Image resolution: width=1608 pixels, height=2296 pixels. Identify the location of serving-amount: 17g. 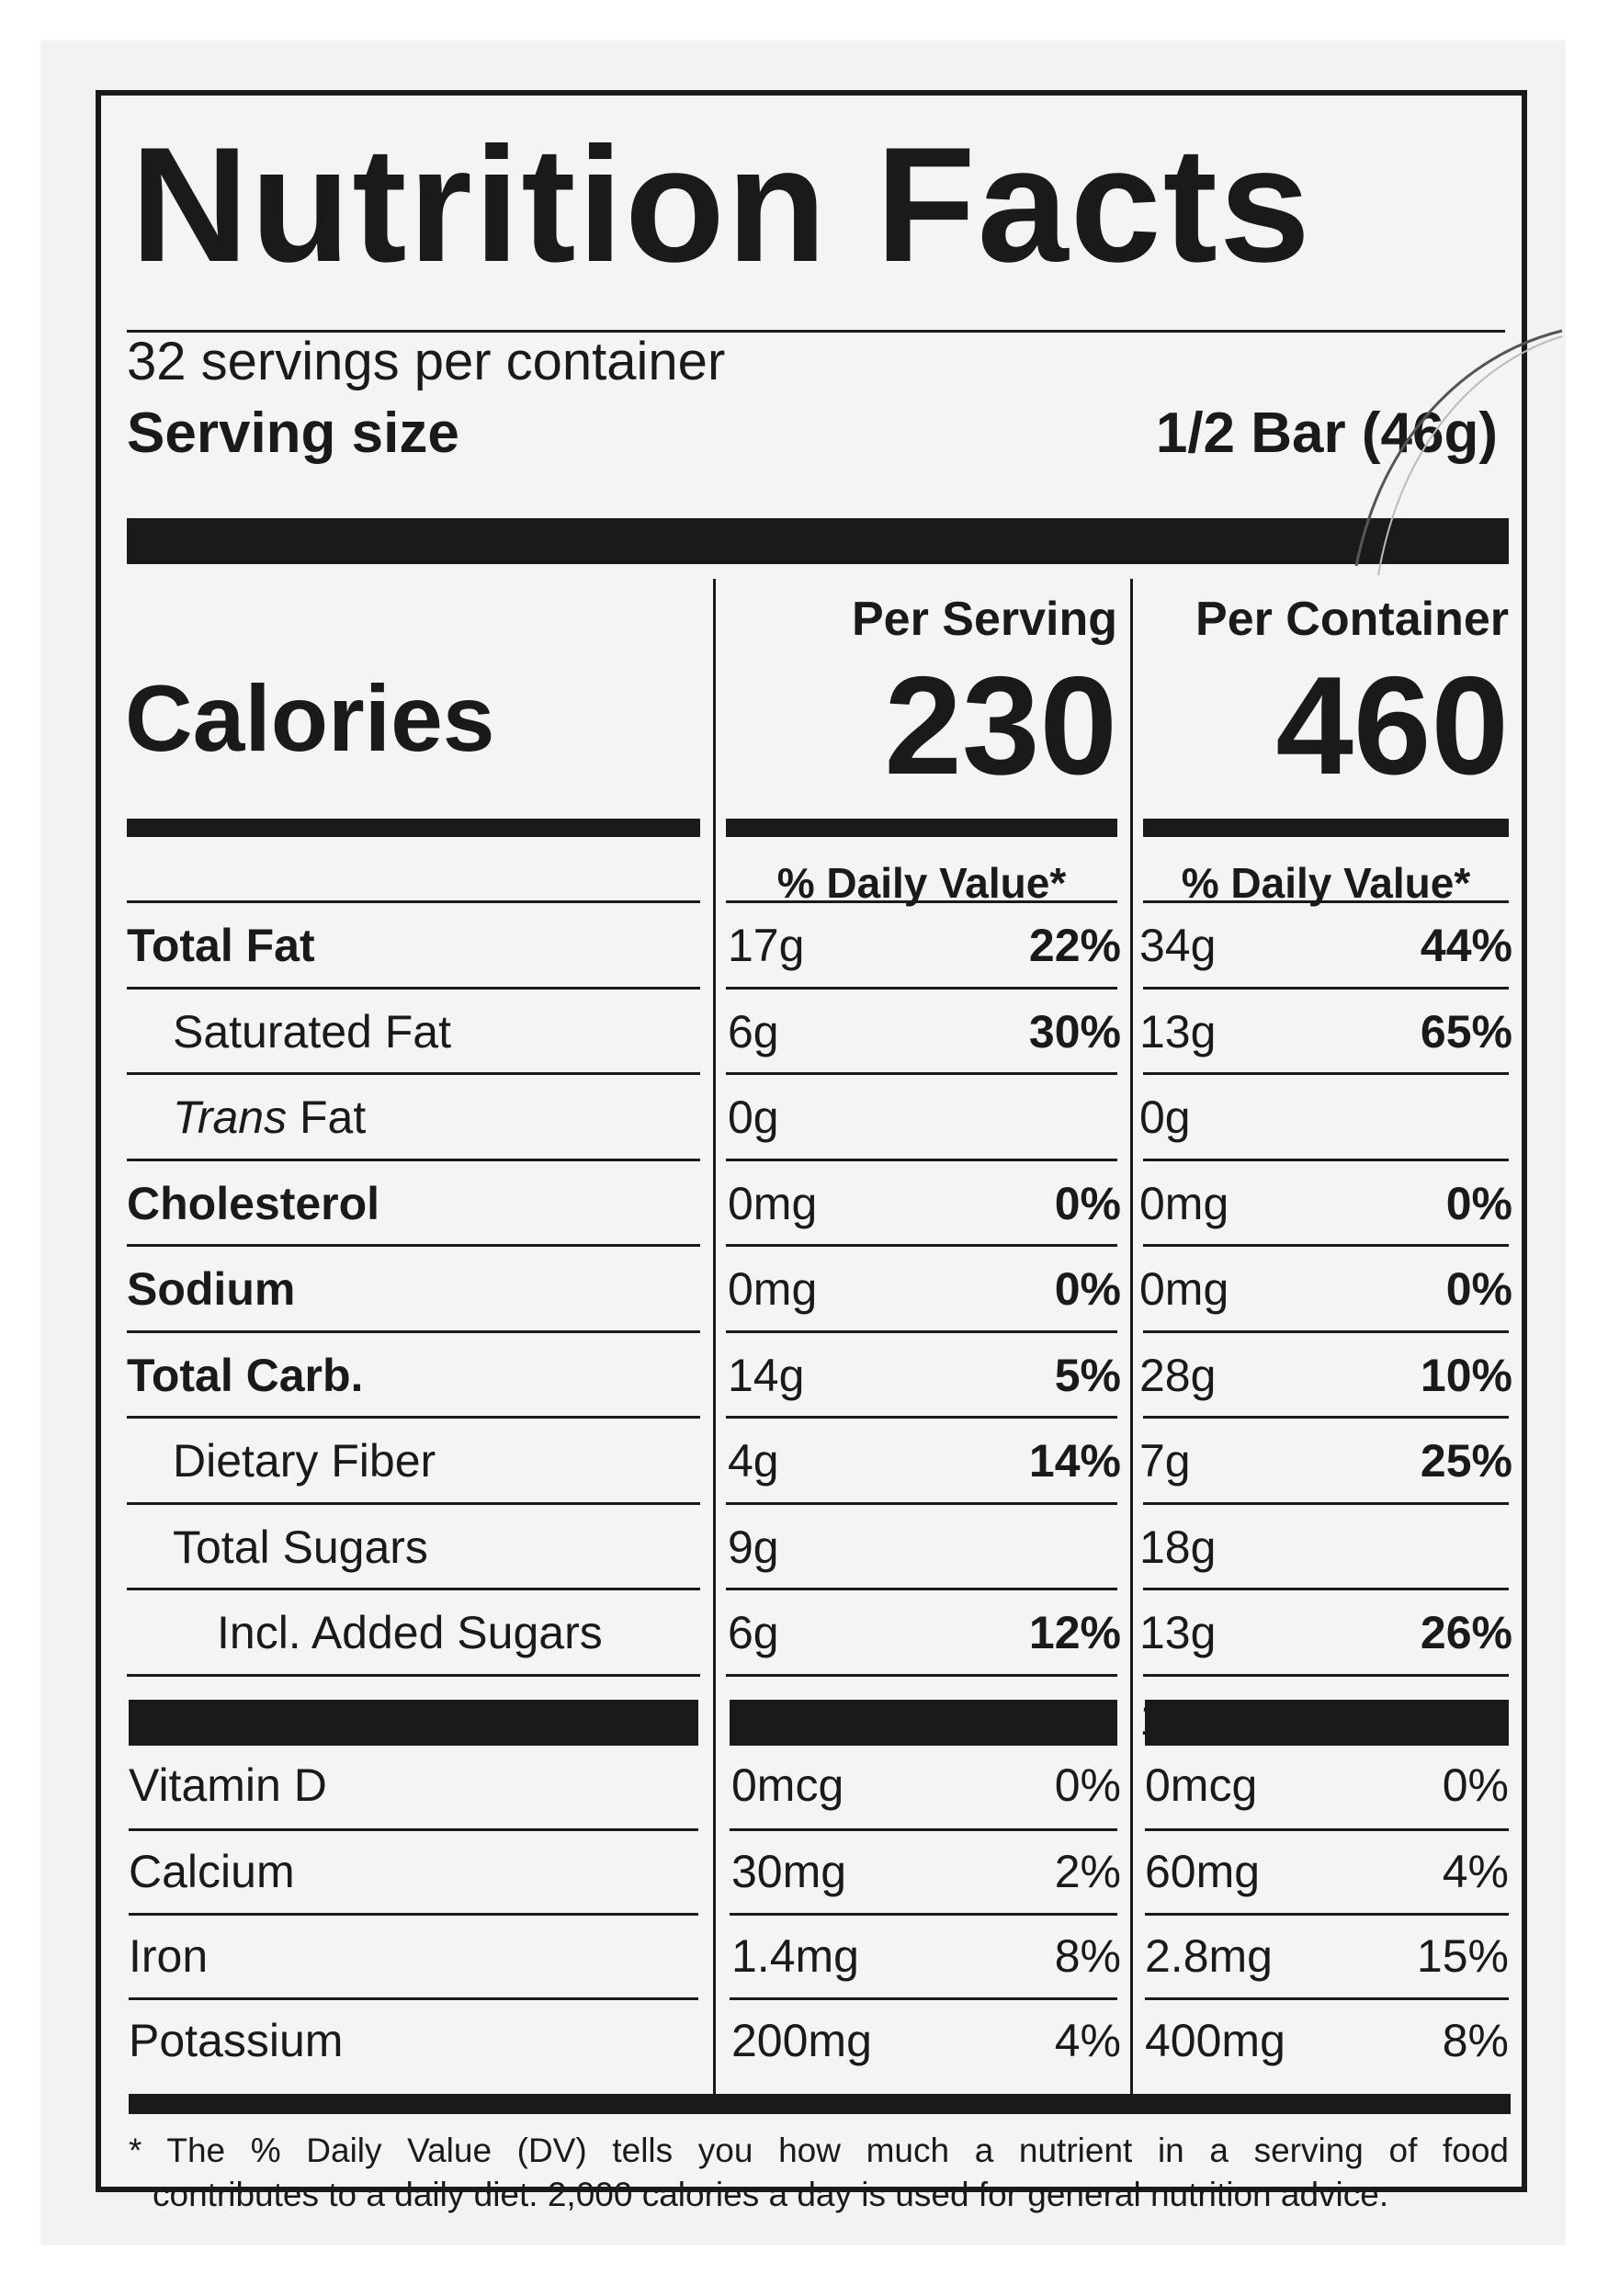
(766, 945).